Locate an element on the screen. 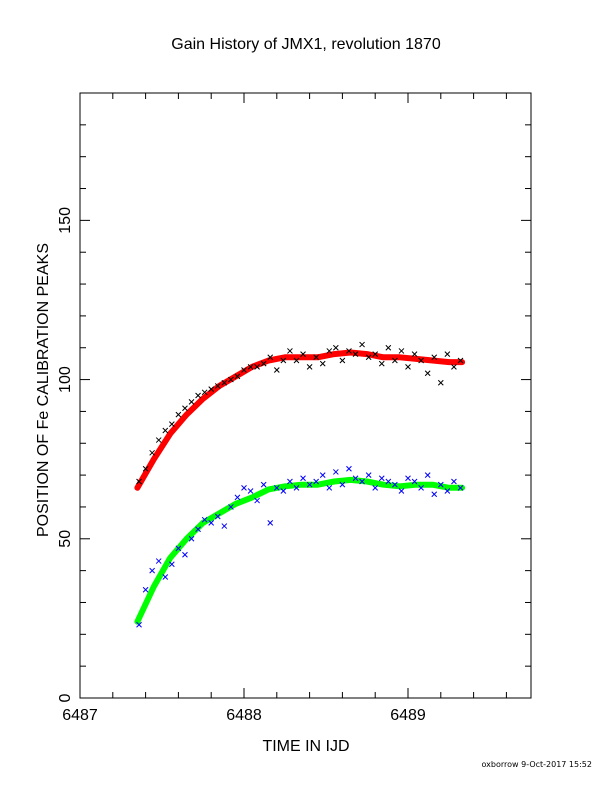  x-axis-label: TIME IN IJD is located at coordinates (306, 746).